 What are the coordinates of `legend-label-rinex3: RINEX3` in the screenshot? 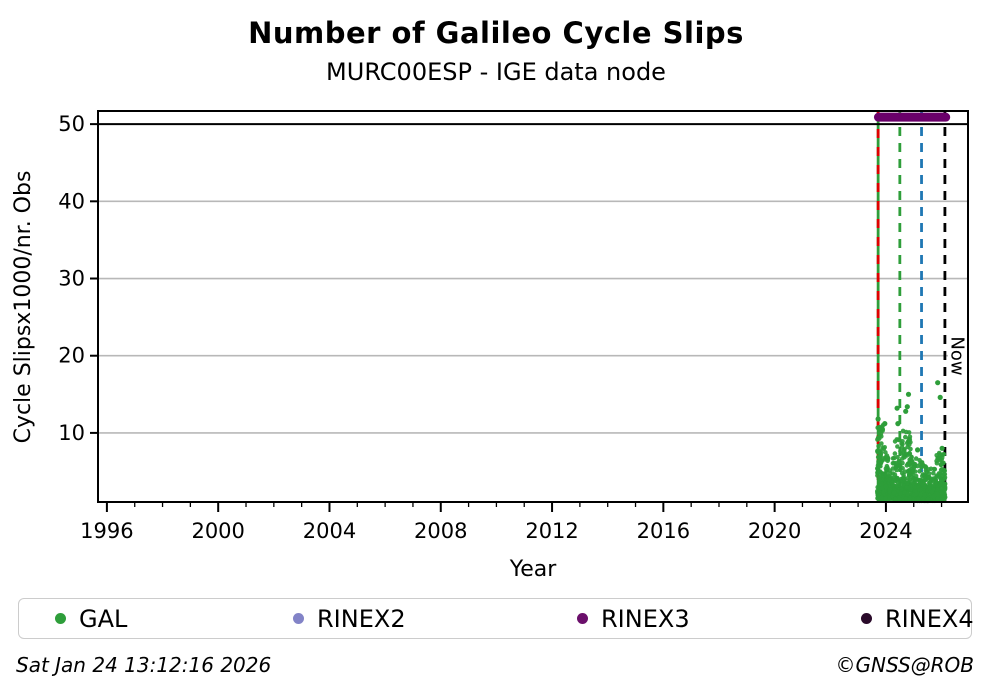 It's located at (645, 618).